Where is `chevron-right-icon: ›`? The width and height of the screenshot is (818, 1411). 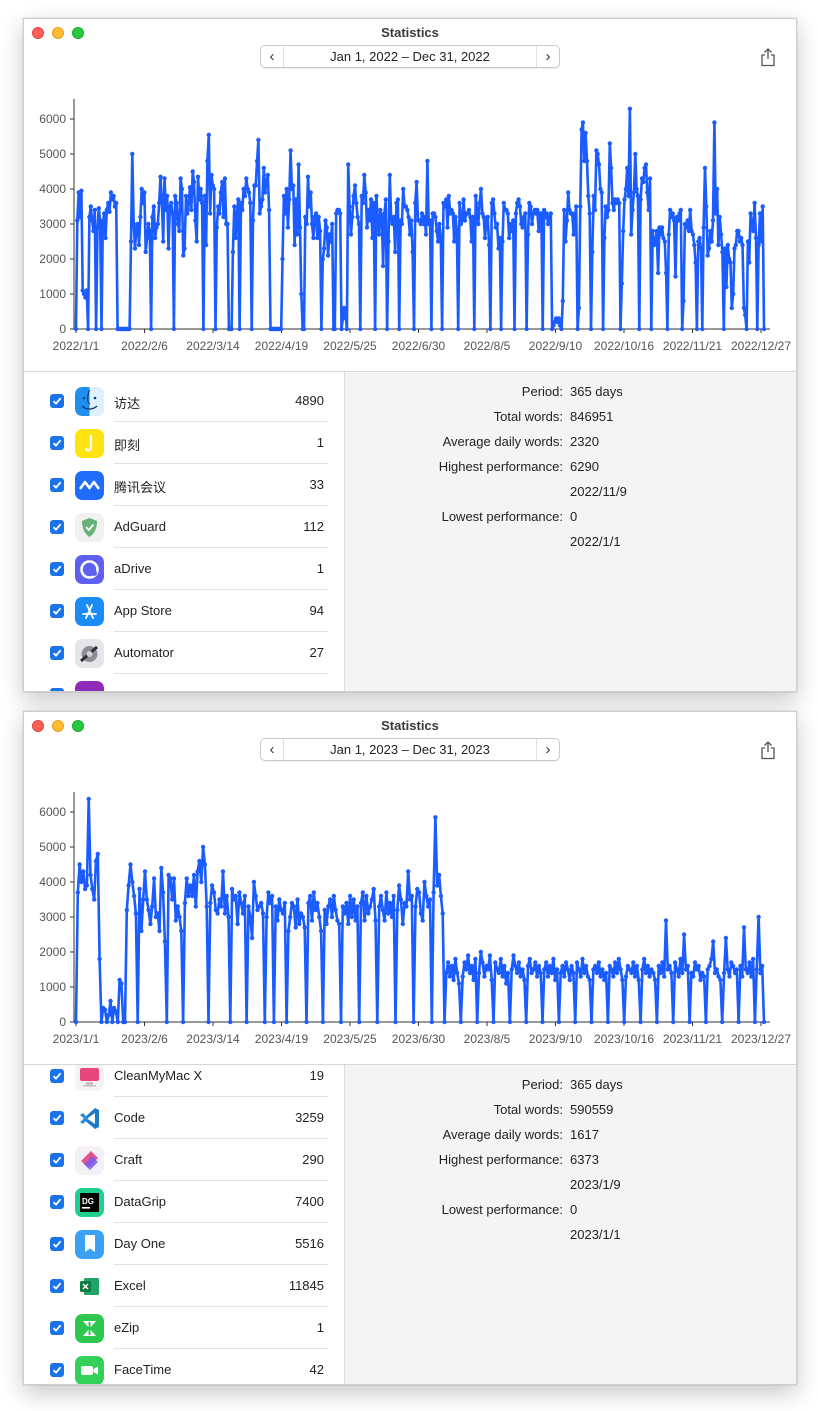
chevron-right-icon: › is located at coordinates (548, 749).